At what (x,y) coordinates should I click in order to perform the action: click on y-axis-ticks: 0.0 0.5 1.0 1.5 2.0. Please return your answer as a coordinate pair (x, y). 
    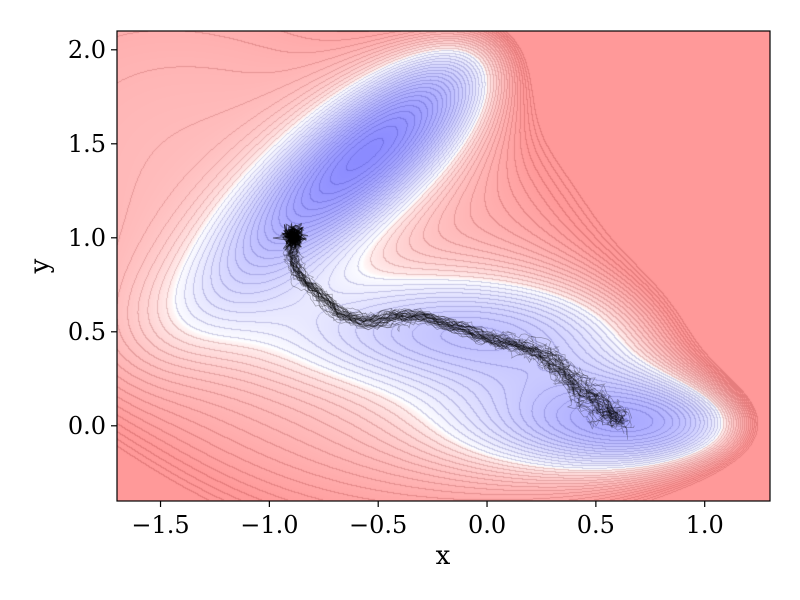
    Looking at the image, I should click on (92, 238).